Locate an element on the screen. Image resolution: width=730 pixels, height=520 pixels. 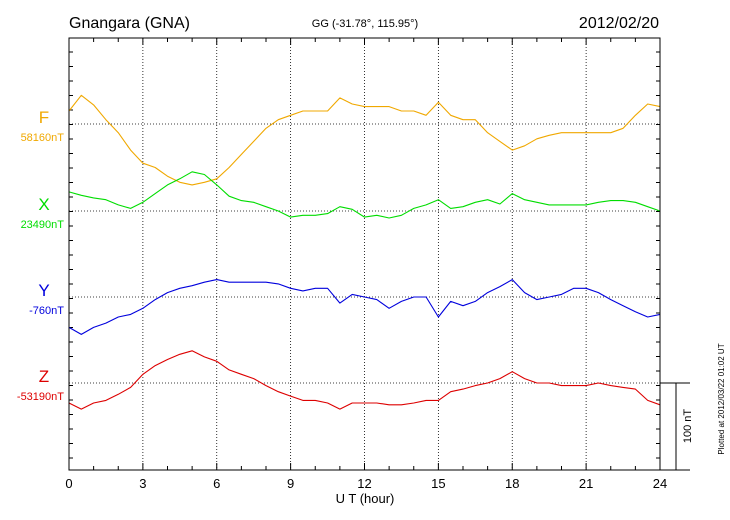
x-tick-label: 0 is located at coordinates (68, 483).